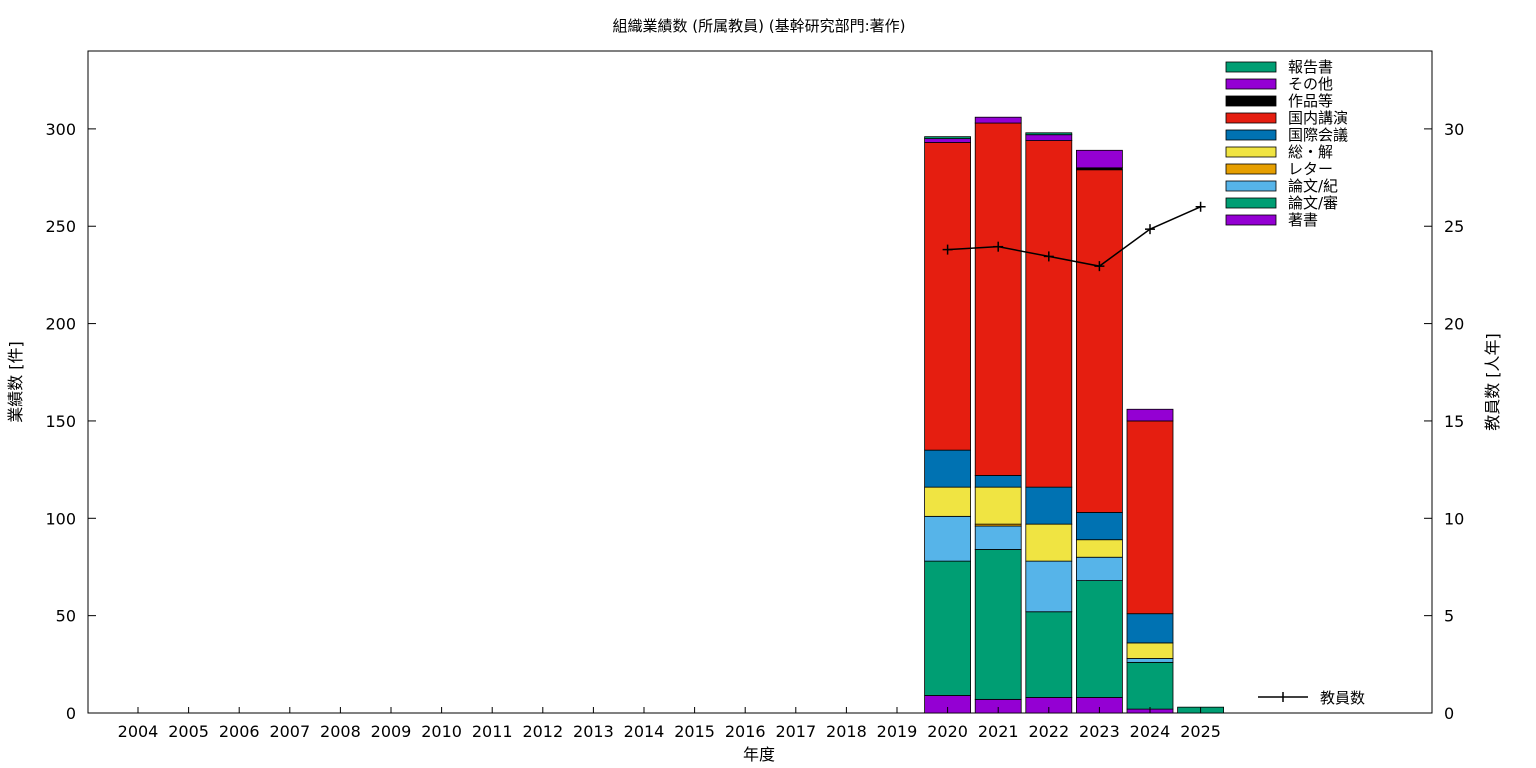  Describe the element at coordinates (897, 731) in the screenshot. I see `x-tick-label: 2019` at that location.